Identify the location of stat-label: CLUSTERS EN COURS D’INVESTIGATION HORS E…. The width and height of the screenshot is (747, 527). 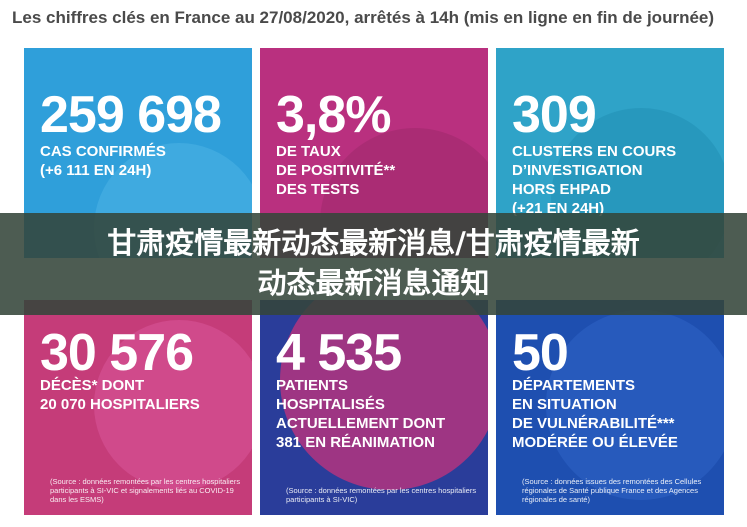
(614, 180).